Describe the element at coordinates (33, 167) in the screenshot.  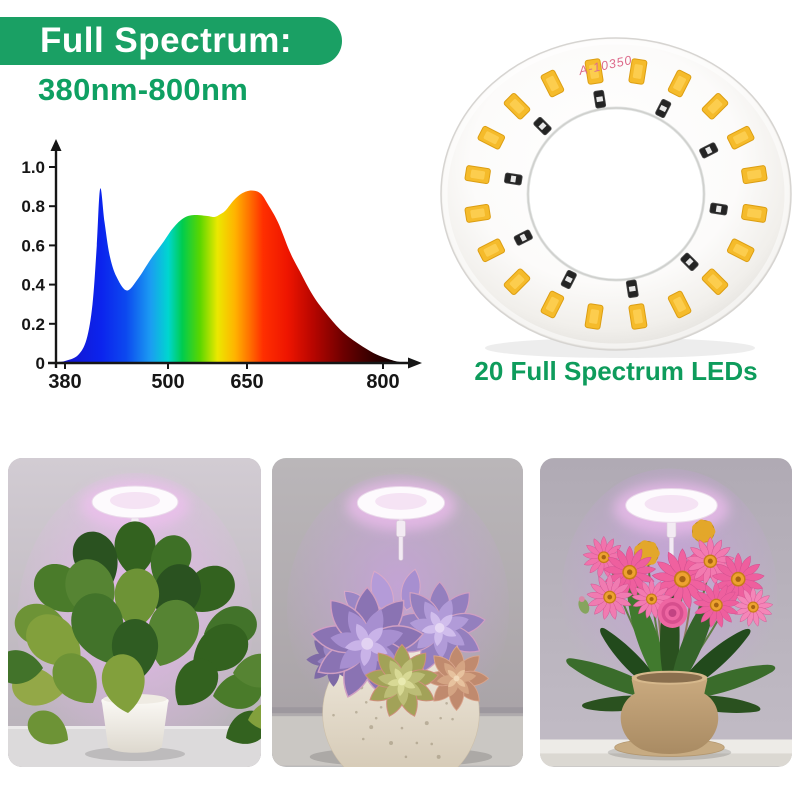
I see `y-tick-label: 1.0` at that location.